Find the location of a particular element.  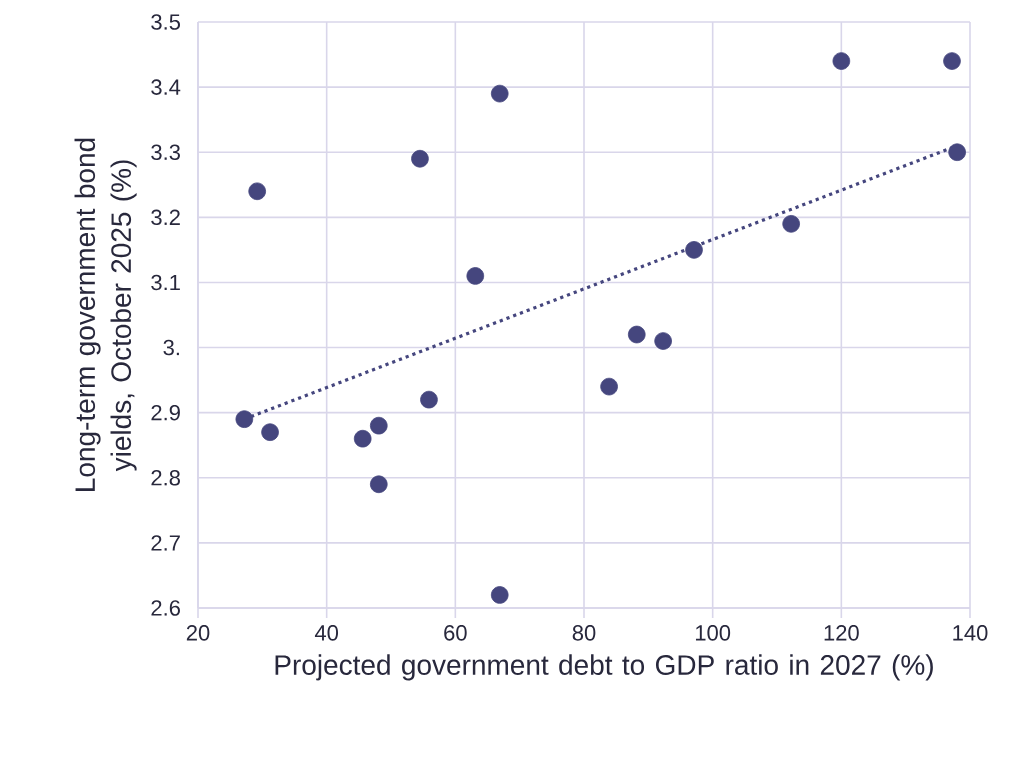

x-axis-title: Projected government debt to GDP ratio in 2027 (%) is located at coordinates (604, 667).